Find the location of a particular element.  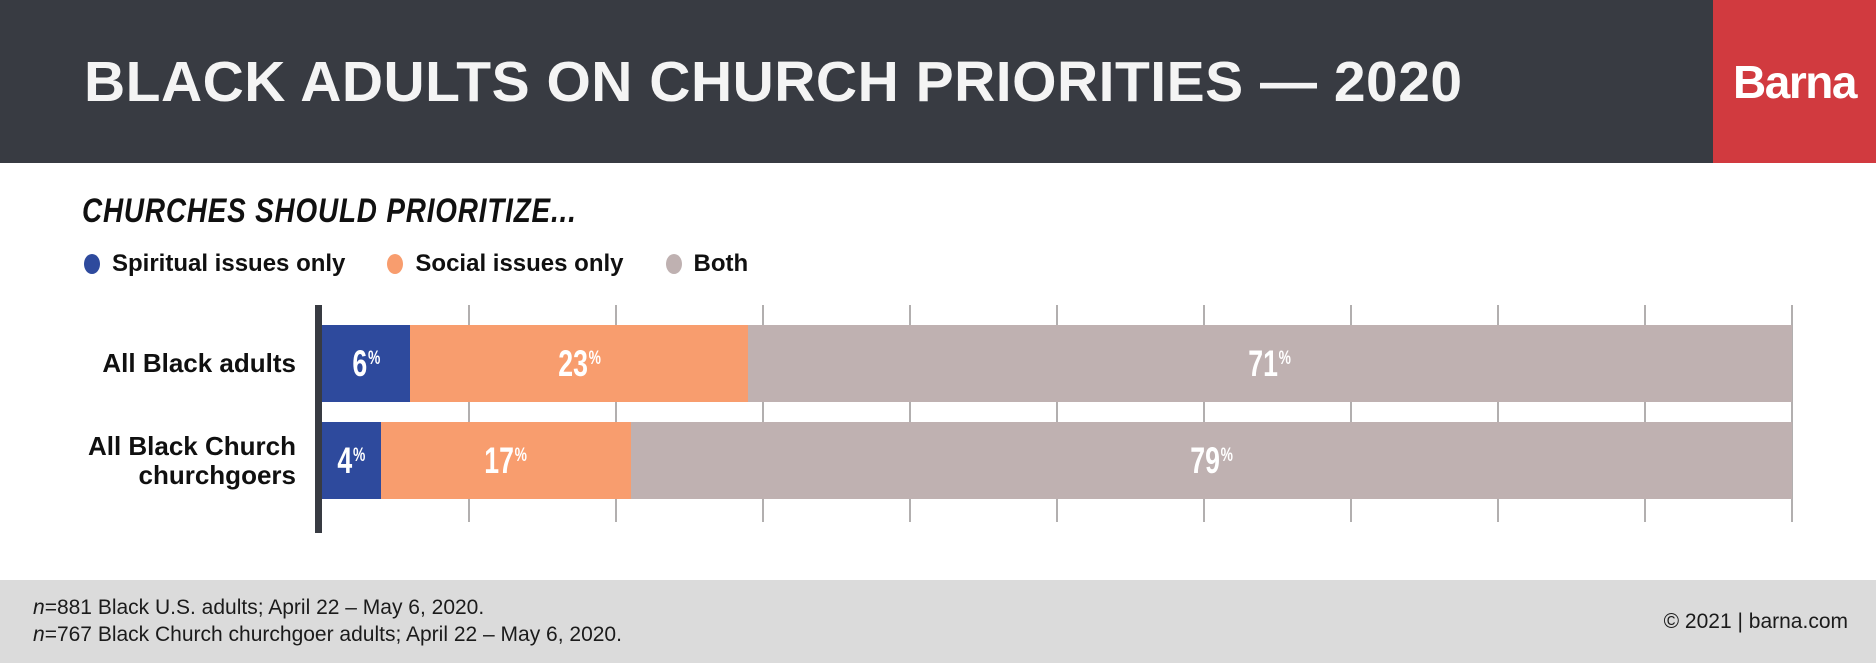

legend-label: Spiritual issues only is located at coordinates (229, 263).